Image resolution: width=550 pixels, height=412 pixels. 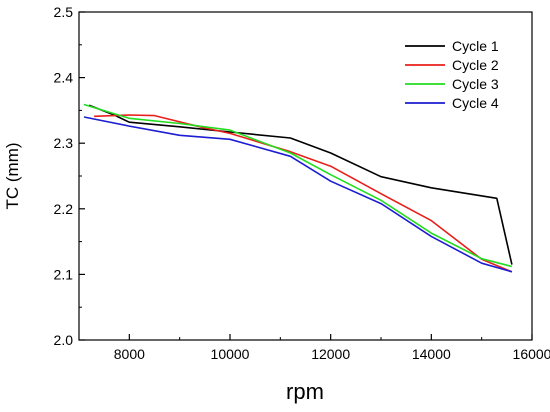 I want to click on y-axis-title: TC (mm), so click(x=12, y=175).